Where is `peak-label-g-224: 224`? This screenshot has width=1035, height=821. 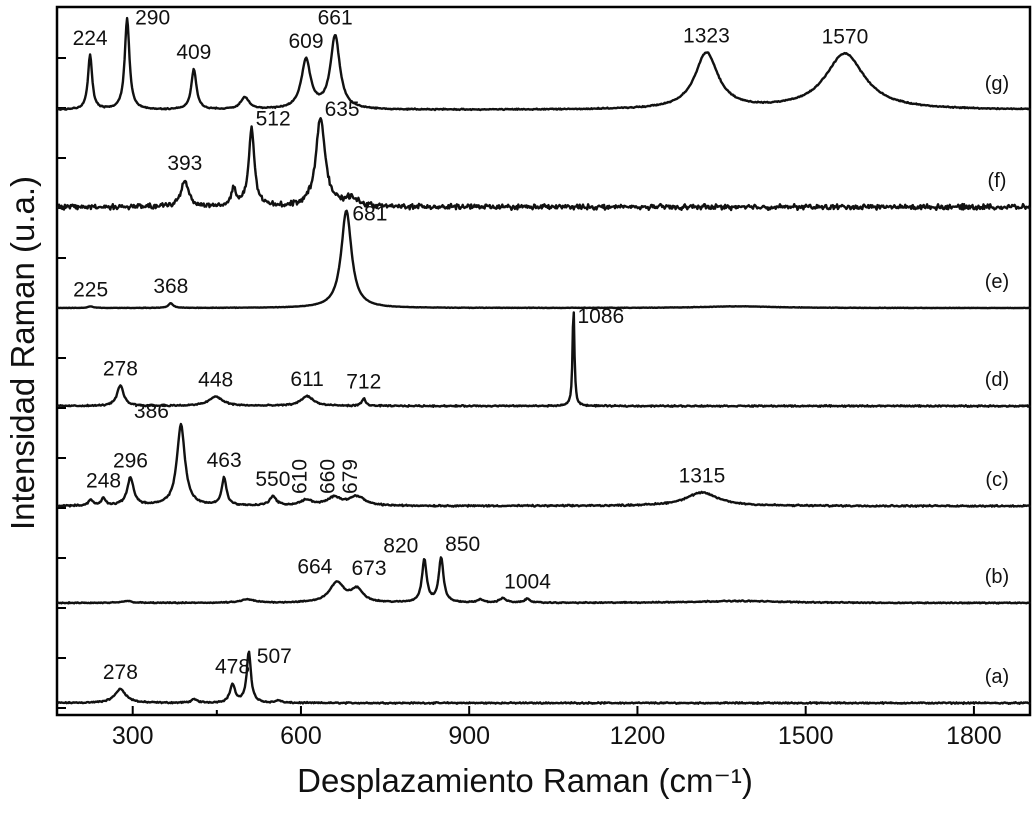 peak-label-g-224: 224 is located at coordinates (90, 38).